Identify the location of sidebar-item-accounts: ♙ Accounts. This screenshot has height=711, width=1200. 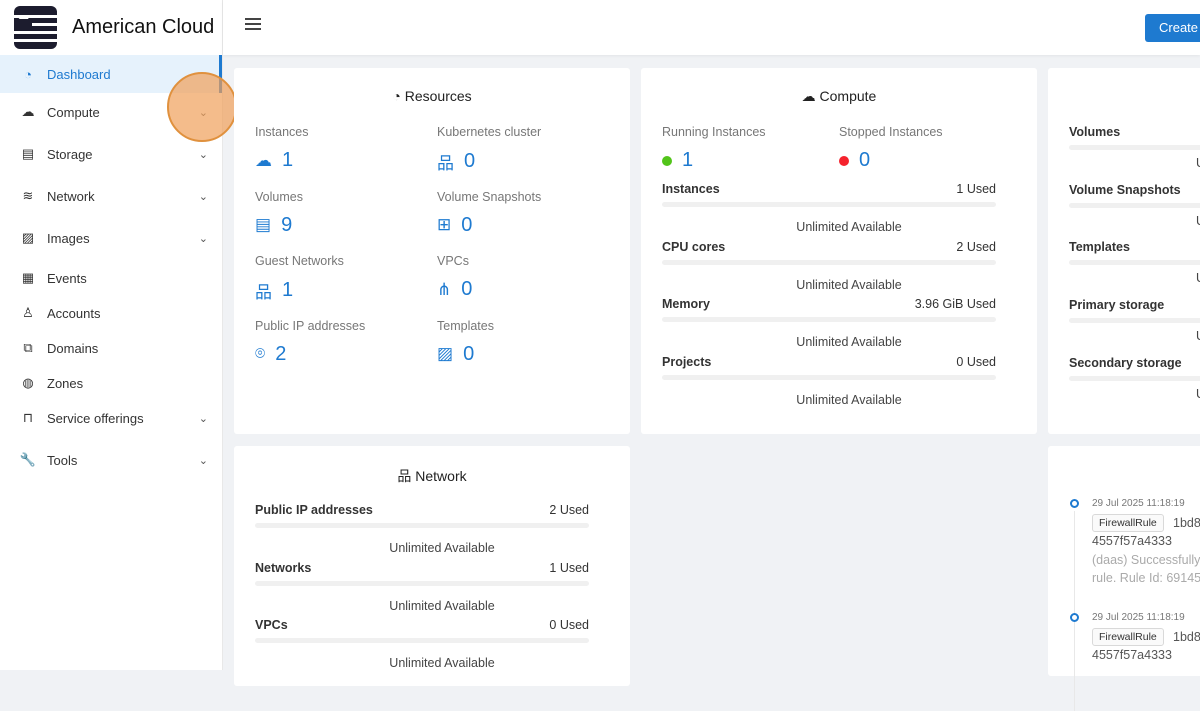
(111, 313).